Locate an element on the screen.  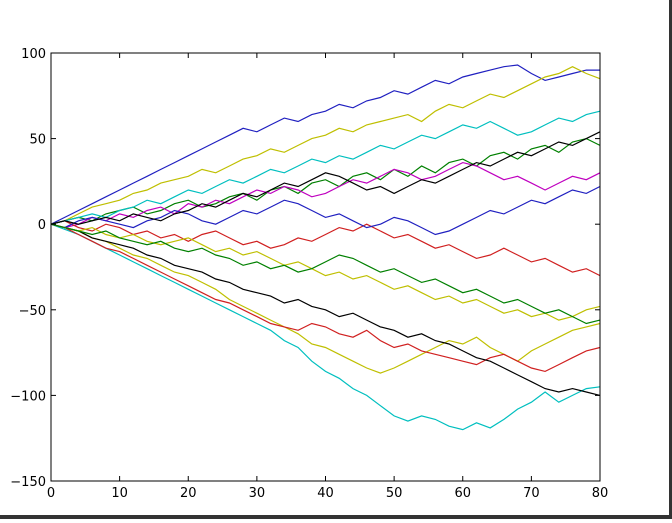
y-tick-label: 50 is located at coordinates (37, 140).